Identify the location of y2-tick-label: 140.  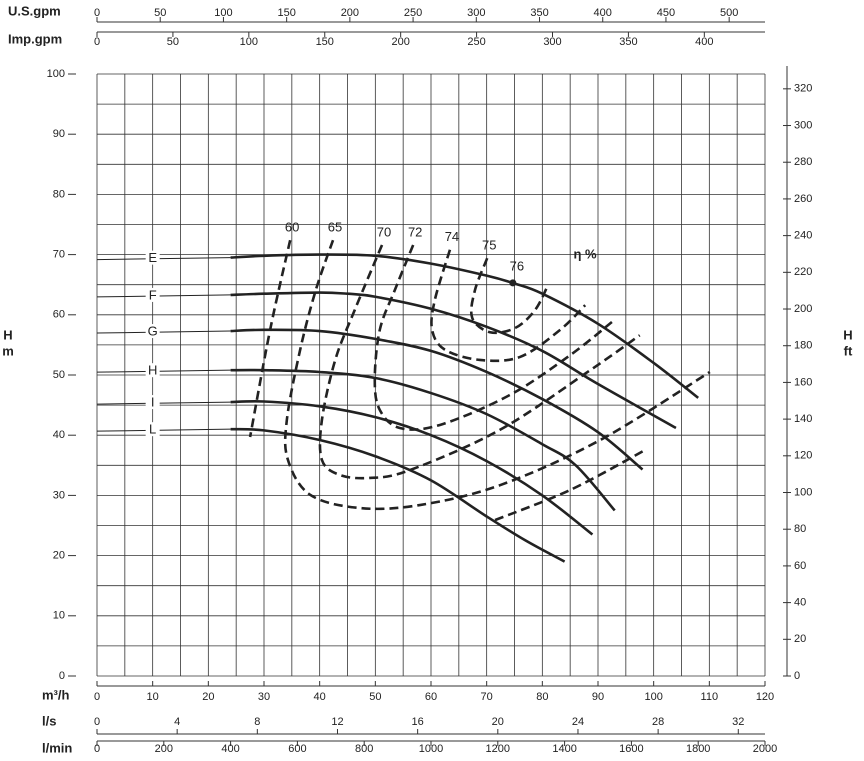
(803, 419).